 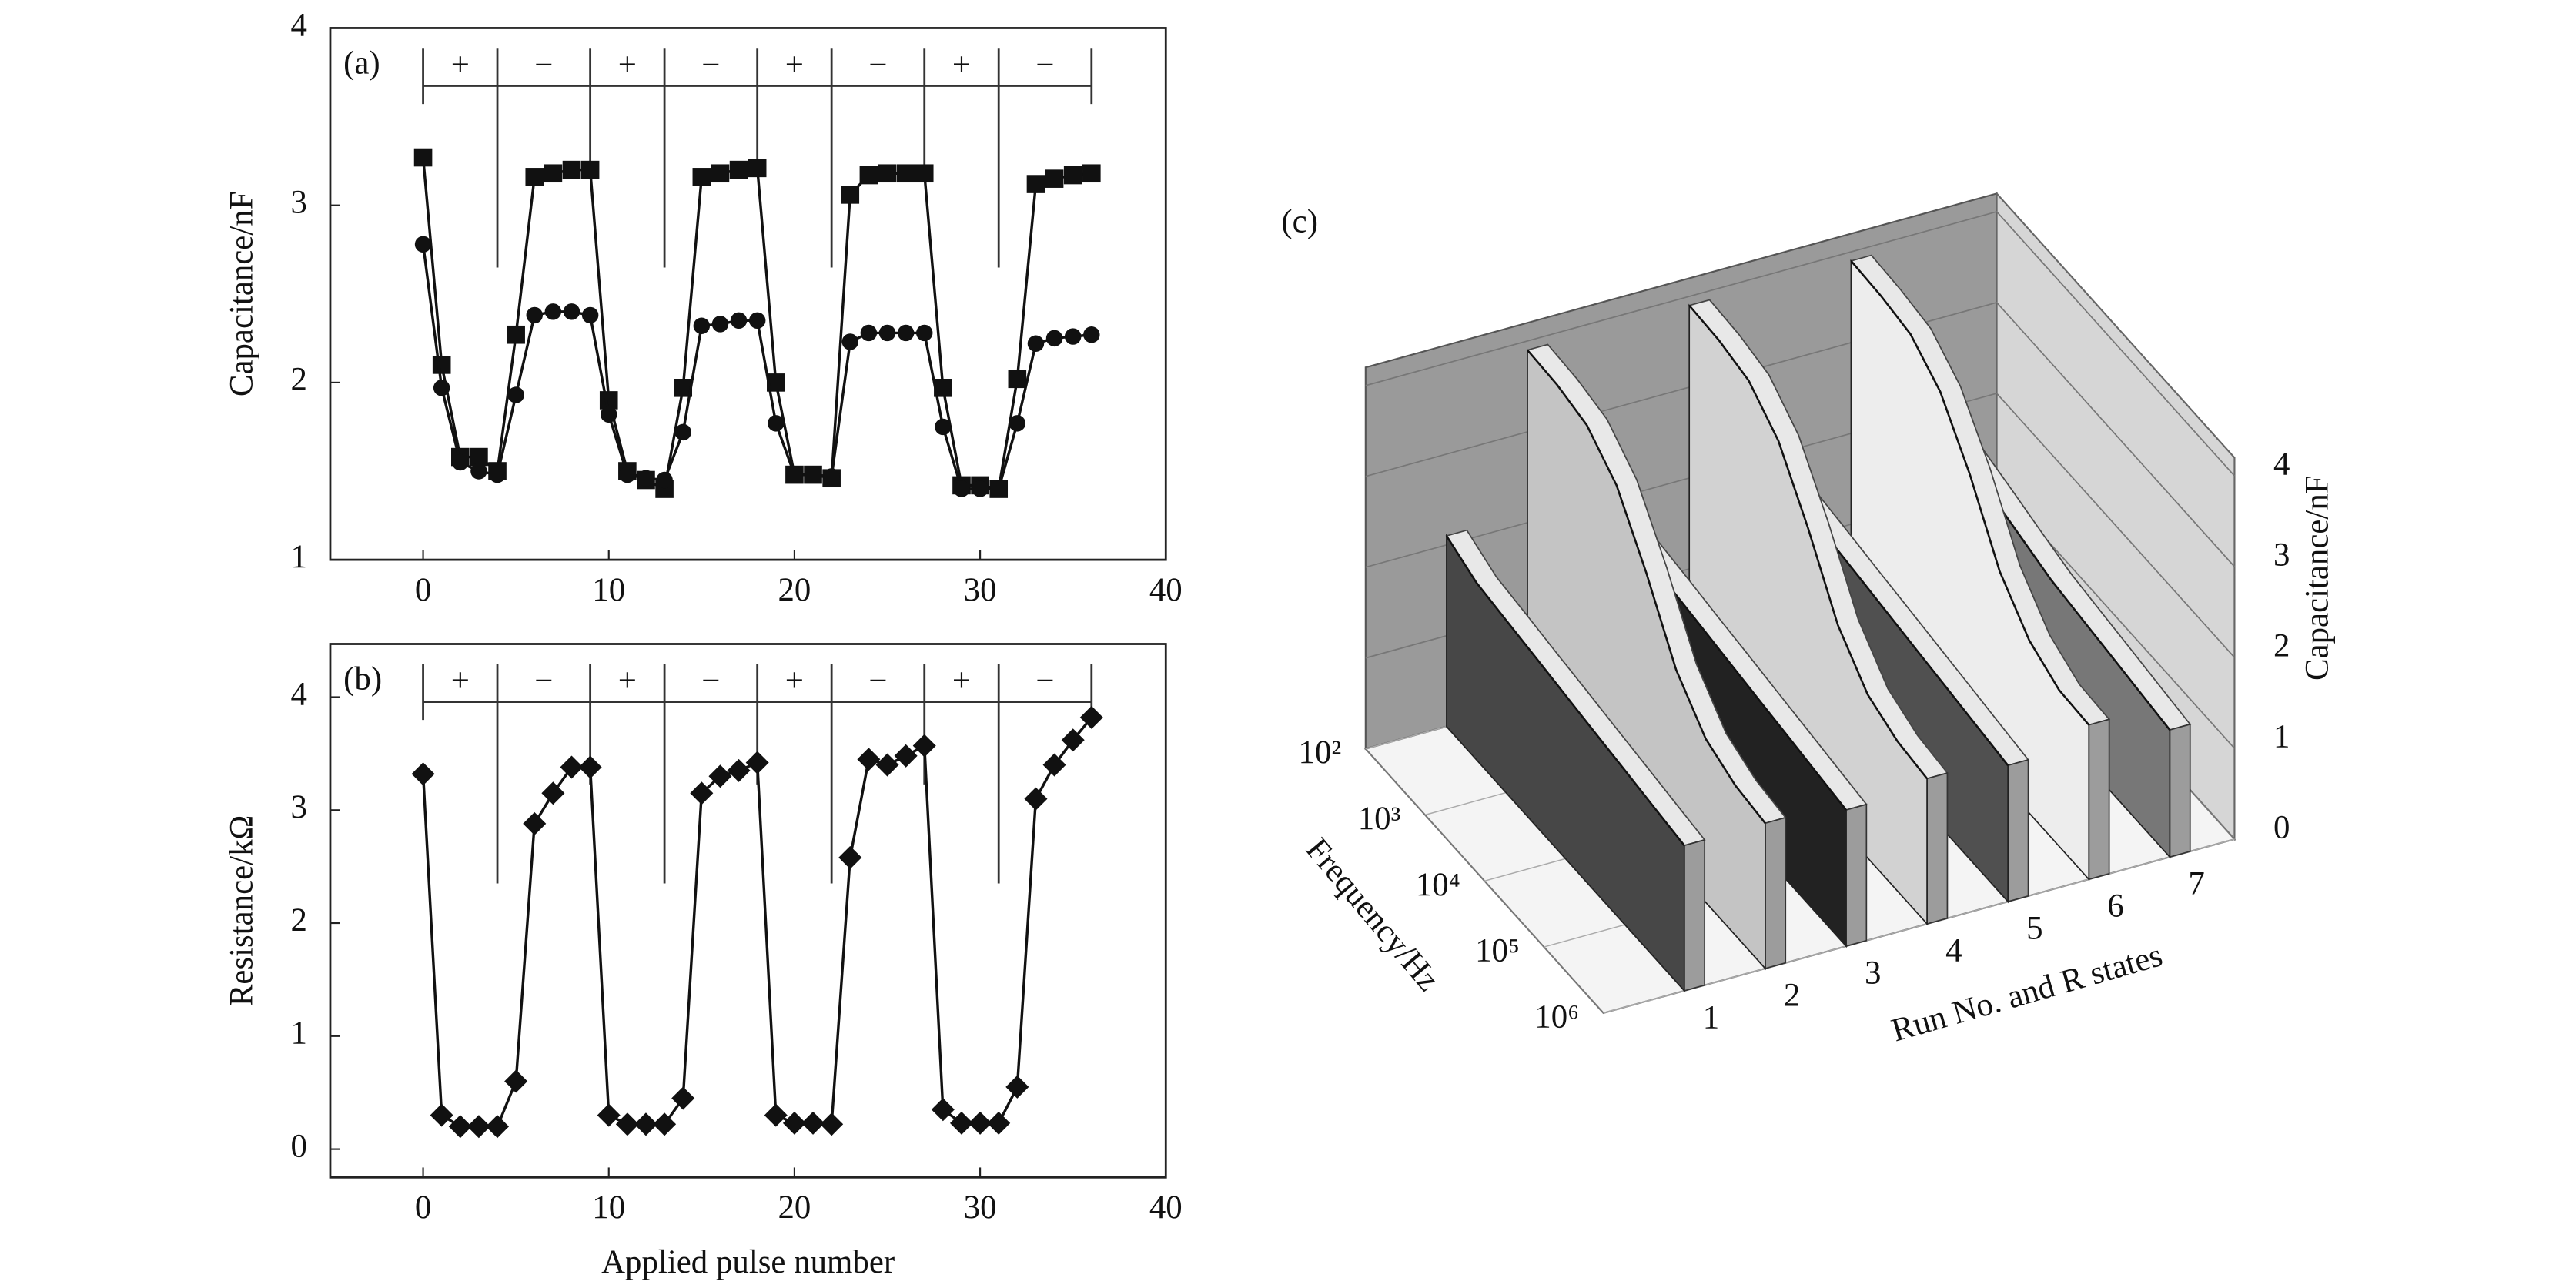 What do you see at coordinates (981, 1208) in the screenshot?
I see `x-tick-label: 30` at bounding box center [981, 1208].